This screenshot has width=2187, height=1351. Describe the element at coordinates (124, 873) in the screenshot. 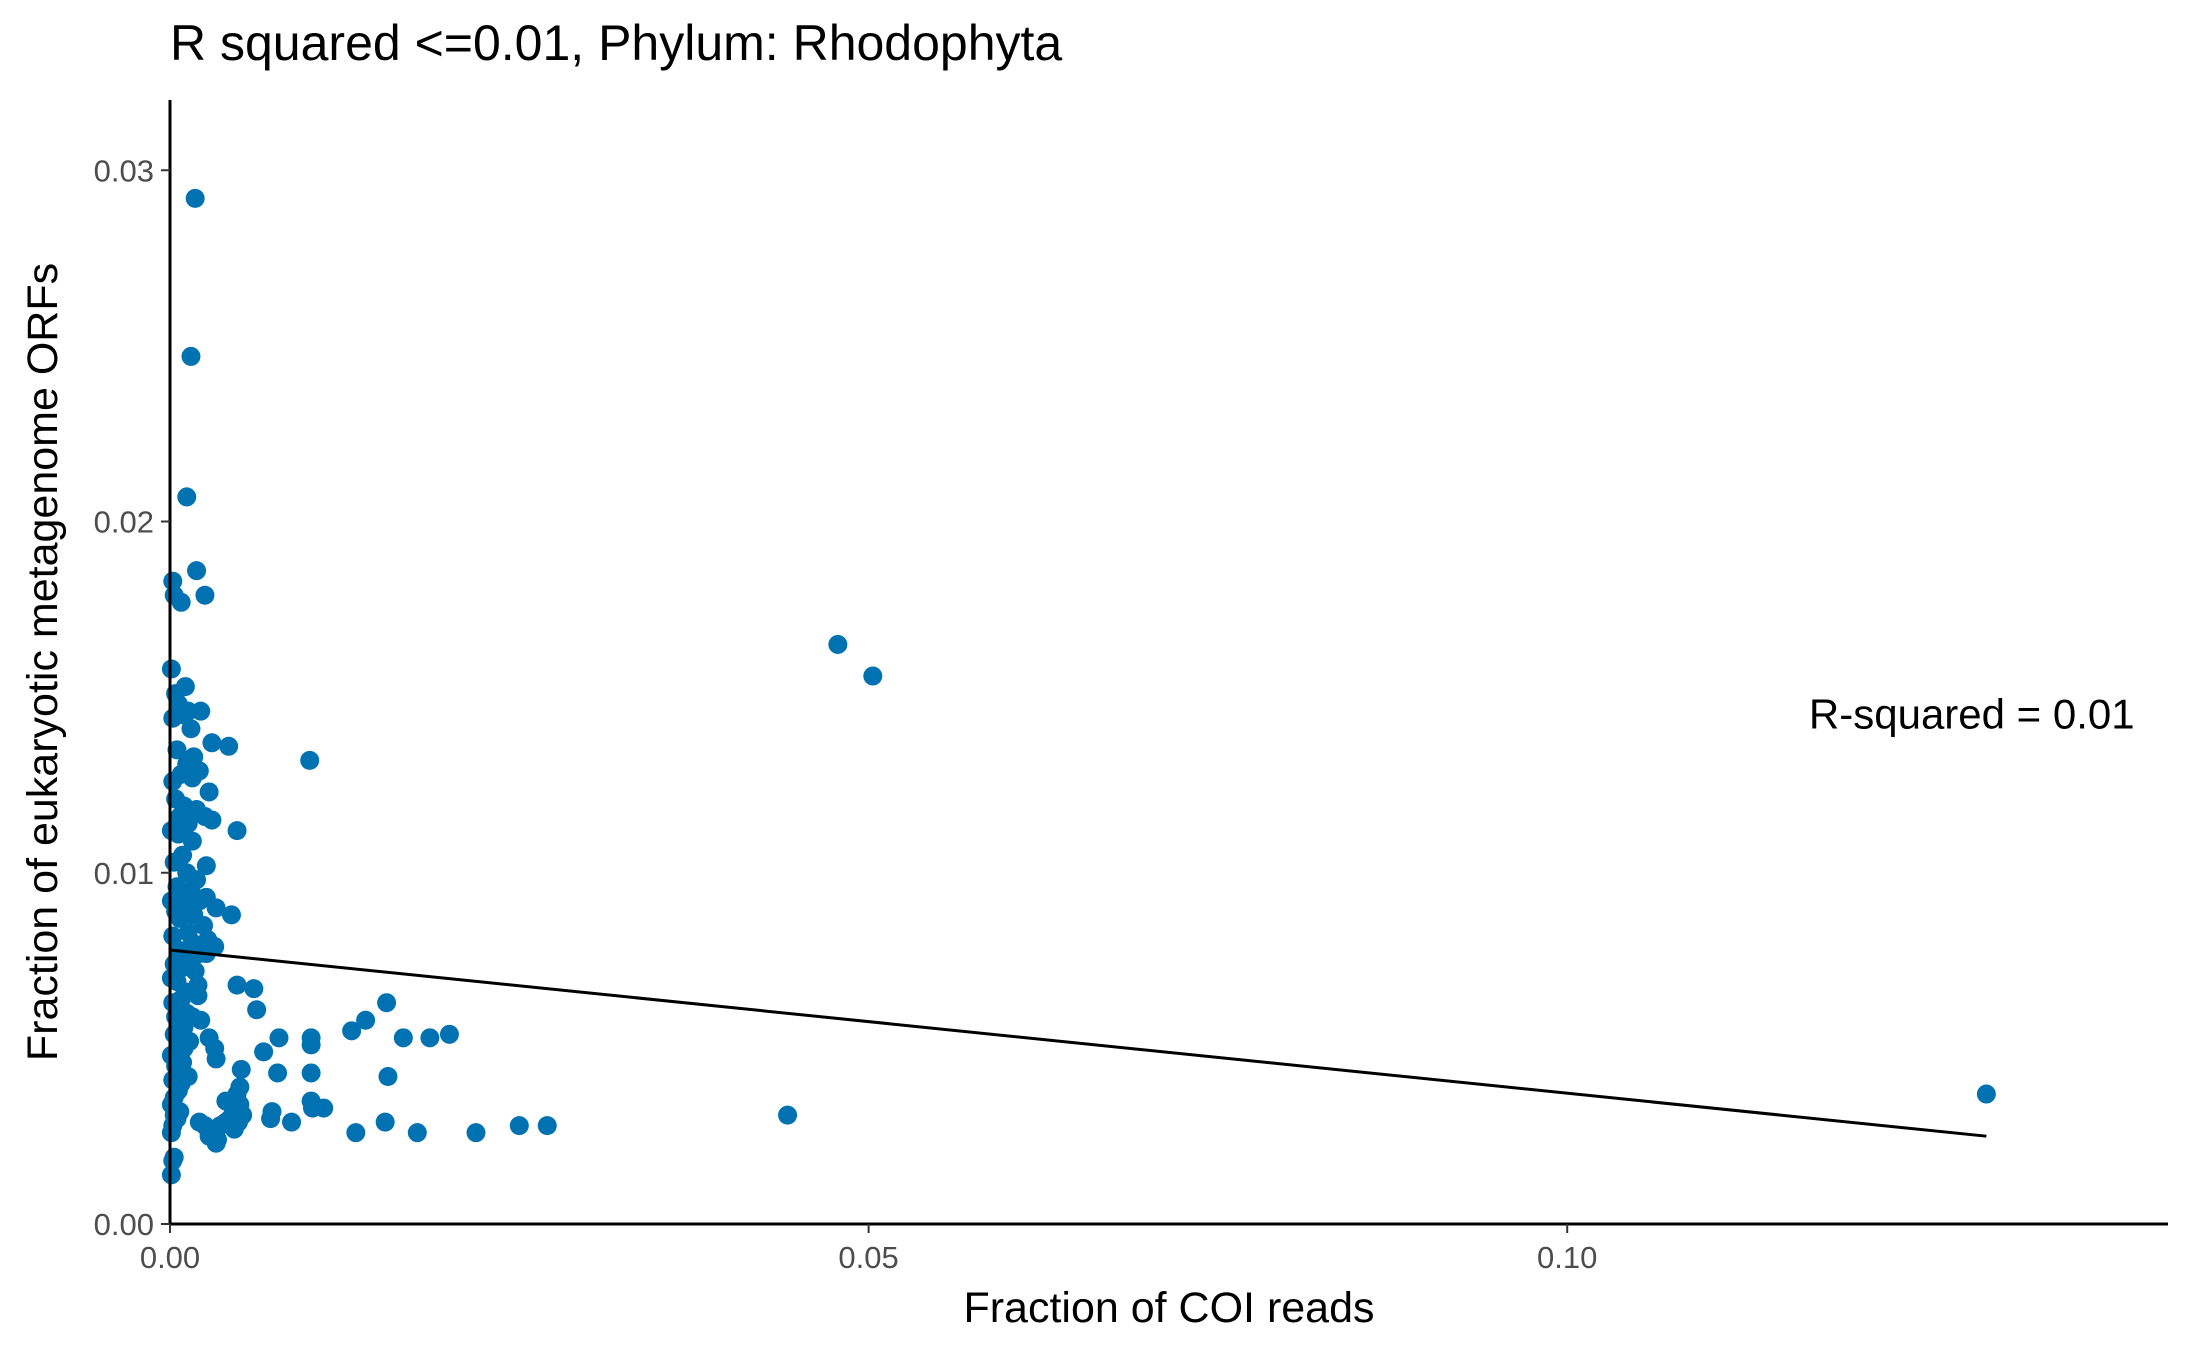

I see `y-tick-label: 0.01` at that location.